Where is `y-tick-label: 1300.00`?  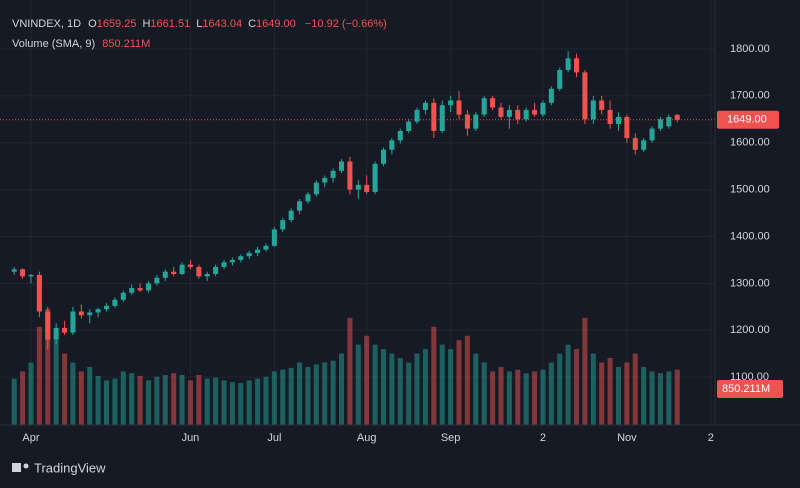
y-tick-label: 1300.00 is located at coordinates (750, 283).